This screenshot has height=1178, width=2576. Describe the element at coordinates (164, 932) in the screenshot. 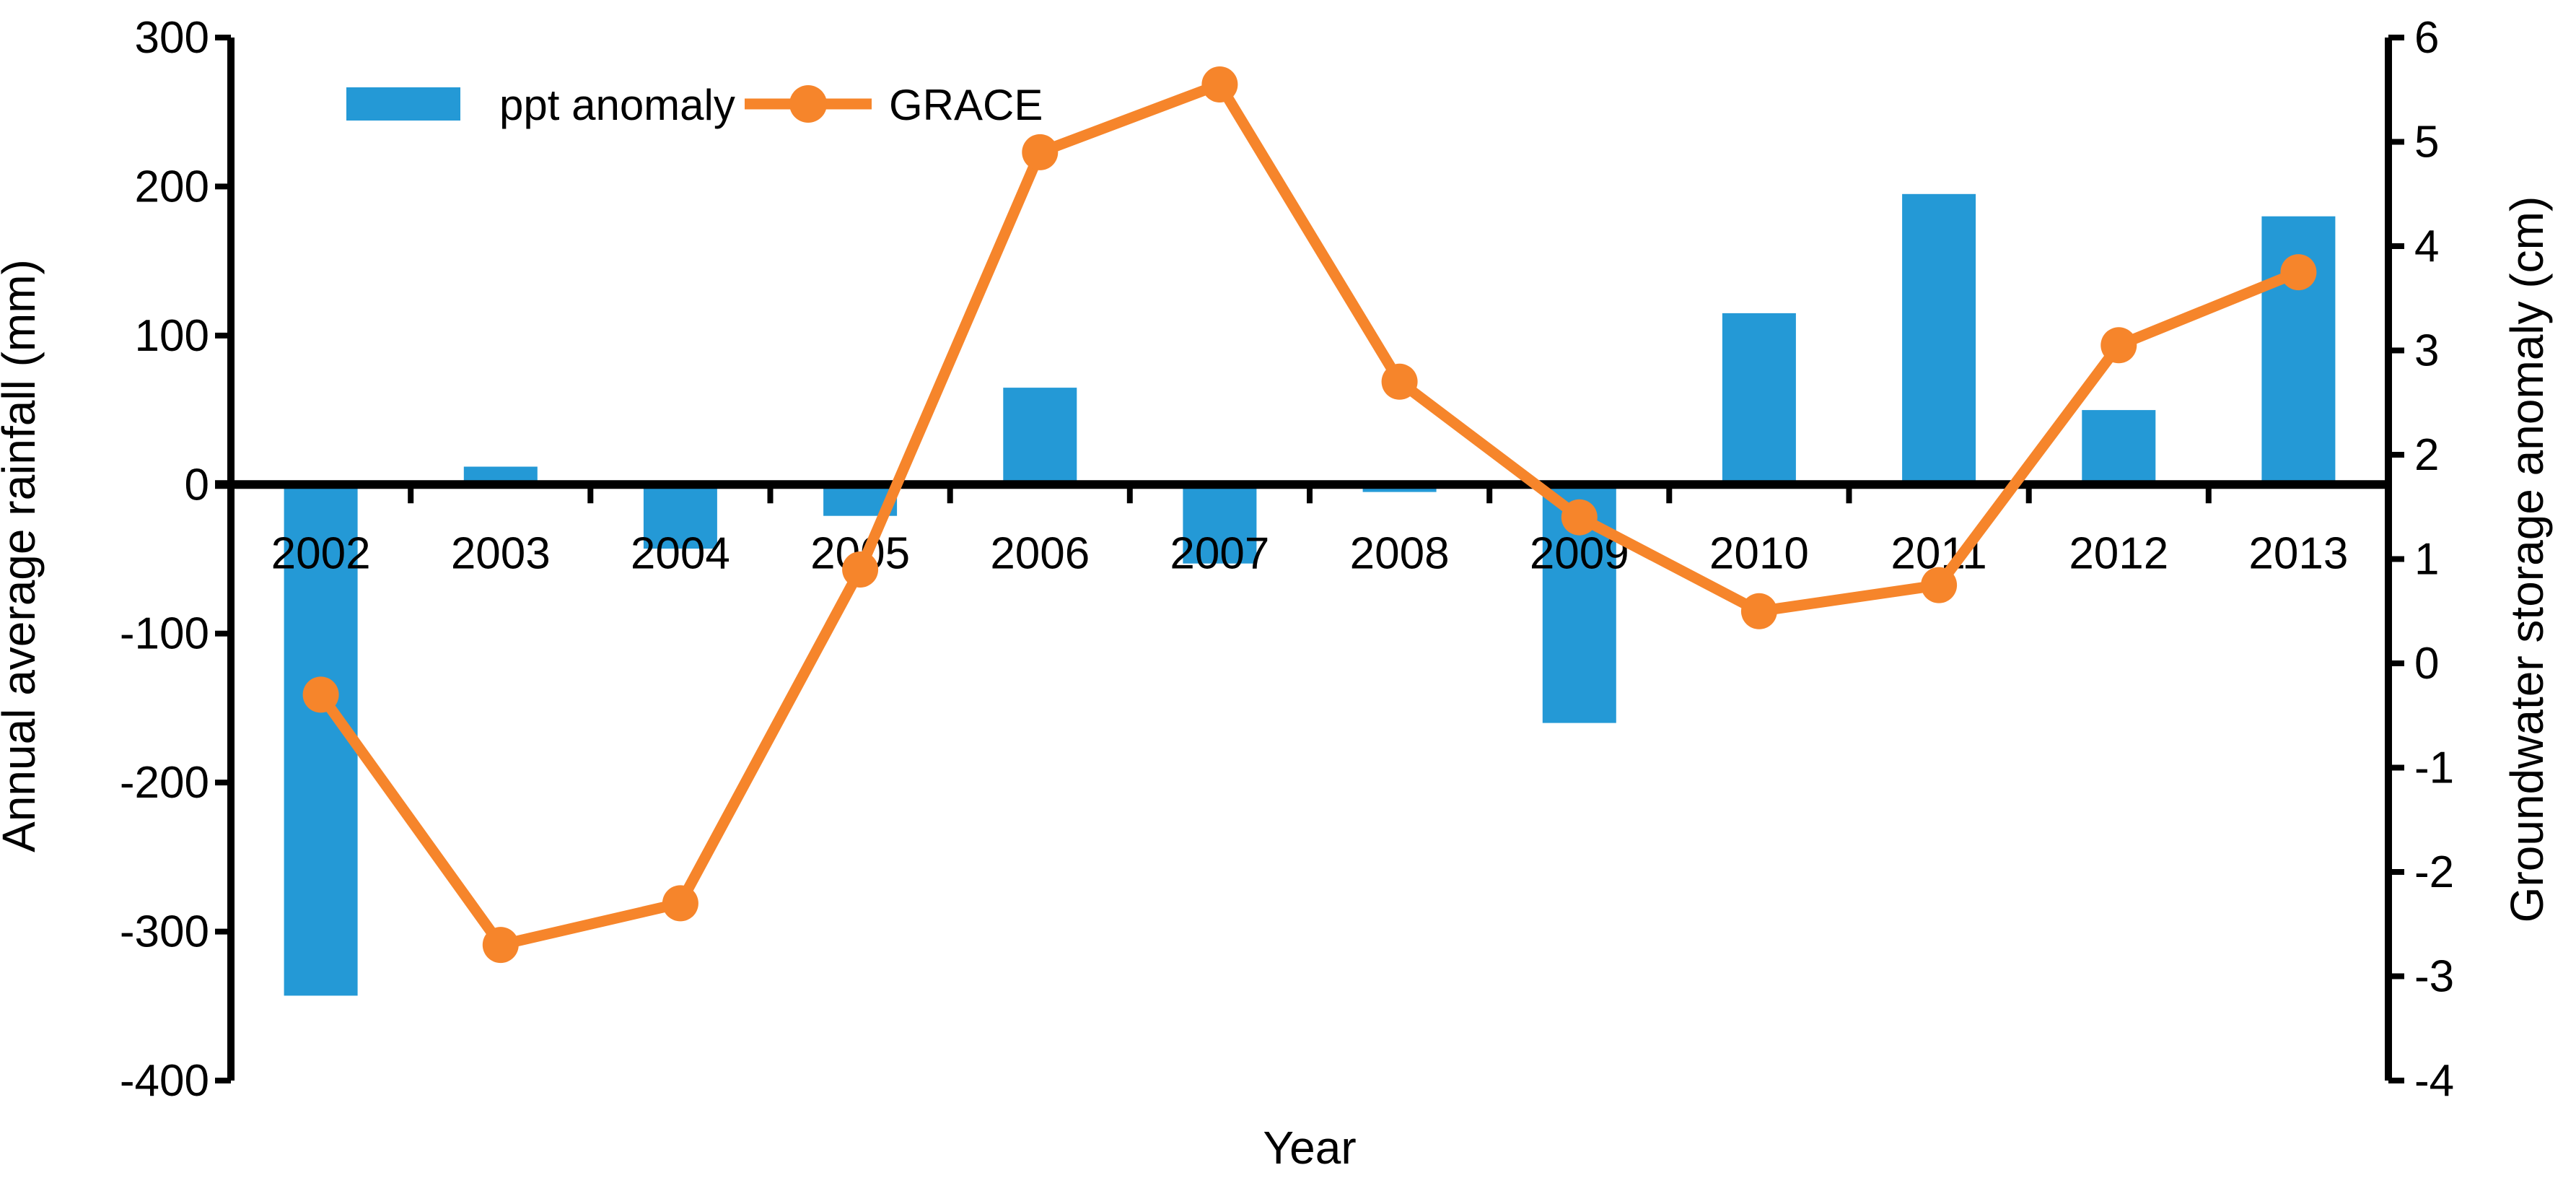

I see `left-tick-label: -300` at that location.